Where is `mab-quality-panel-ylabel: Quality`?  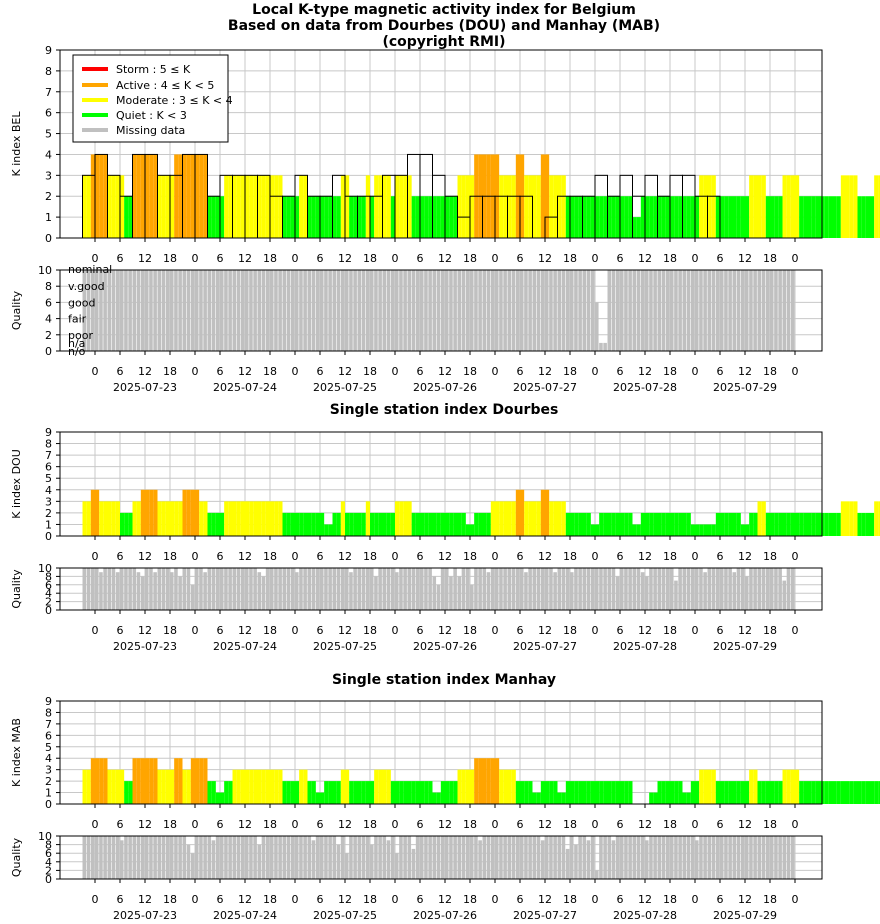 mab-quality-panel-ylabel: Quality is located at coordinates (16, 857).